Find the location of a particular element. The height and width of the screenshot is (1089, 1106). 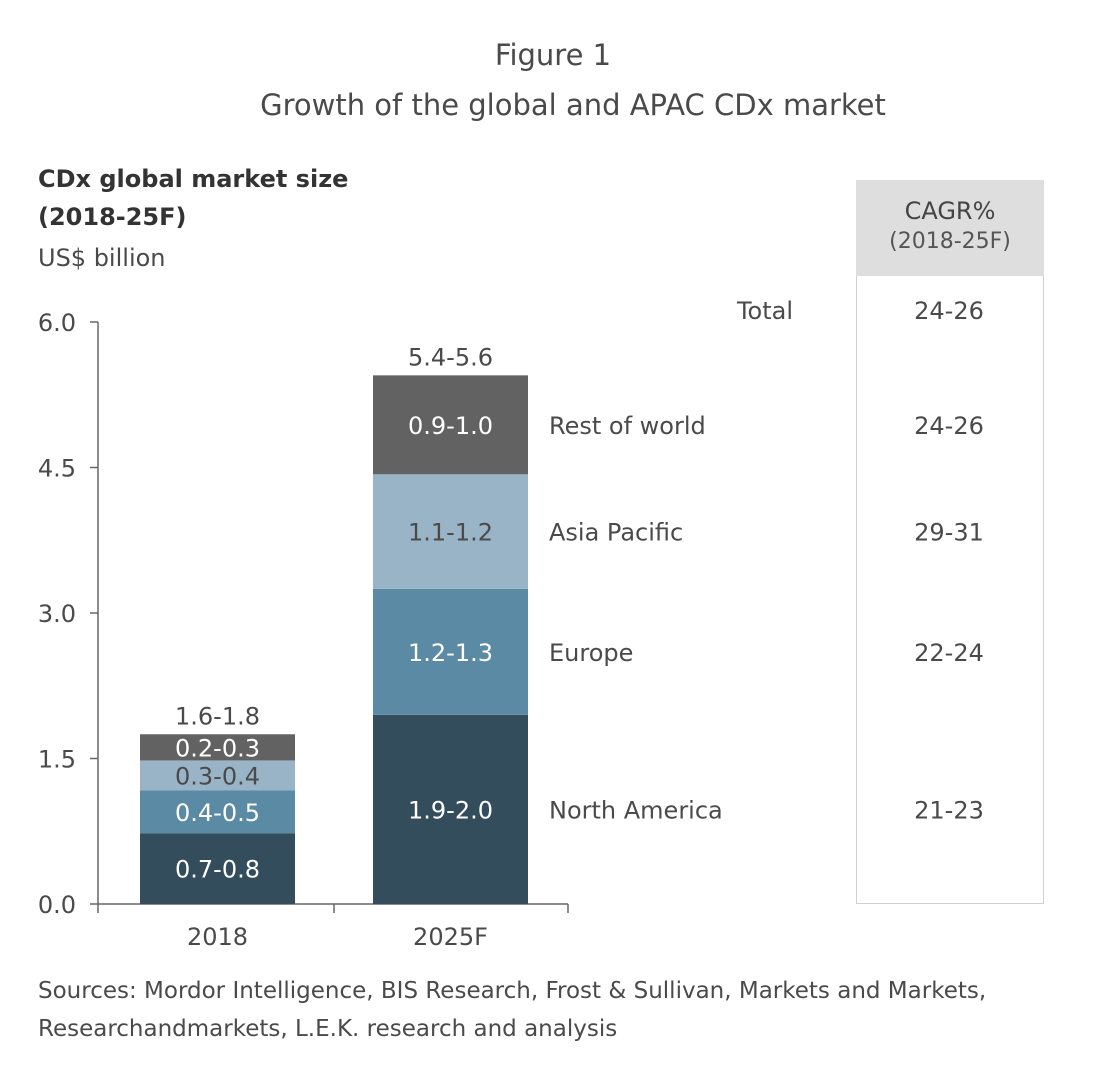

data-label: 1.9-2.0 is located at coordinates (450, 810).